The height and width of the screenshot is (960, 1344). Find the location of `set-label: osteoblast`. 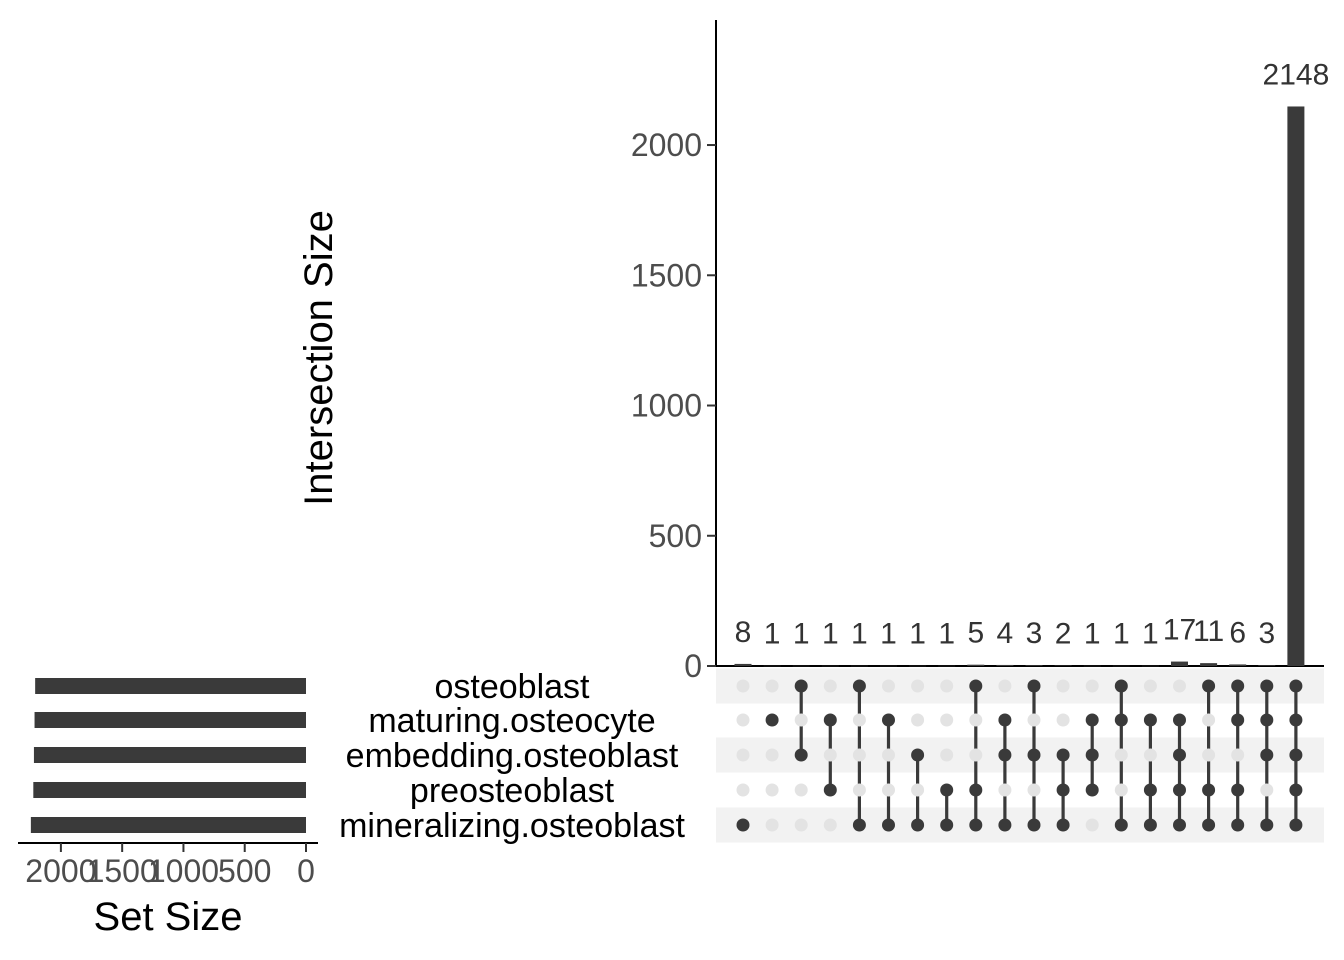

set-label: osteoblast is located at coordinates (513, 687).